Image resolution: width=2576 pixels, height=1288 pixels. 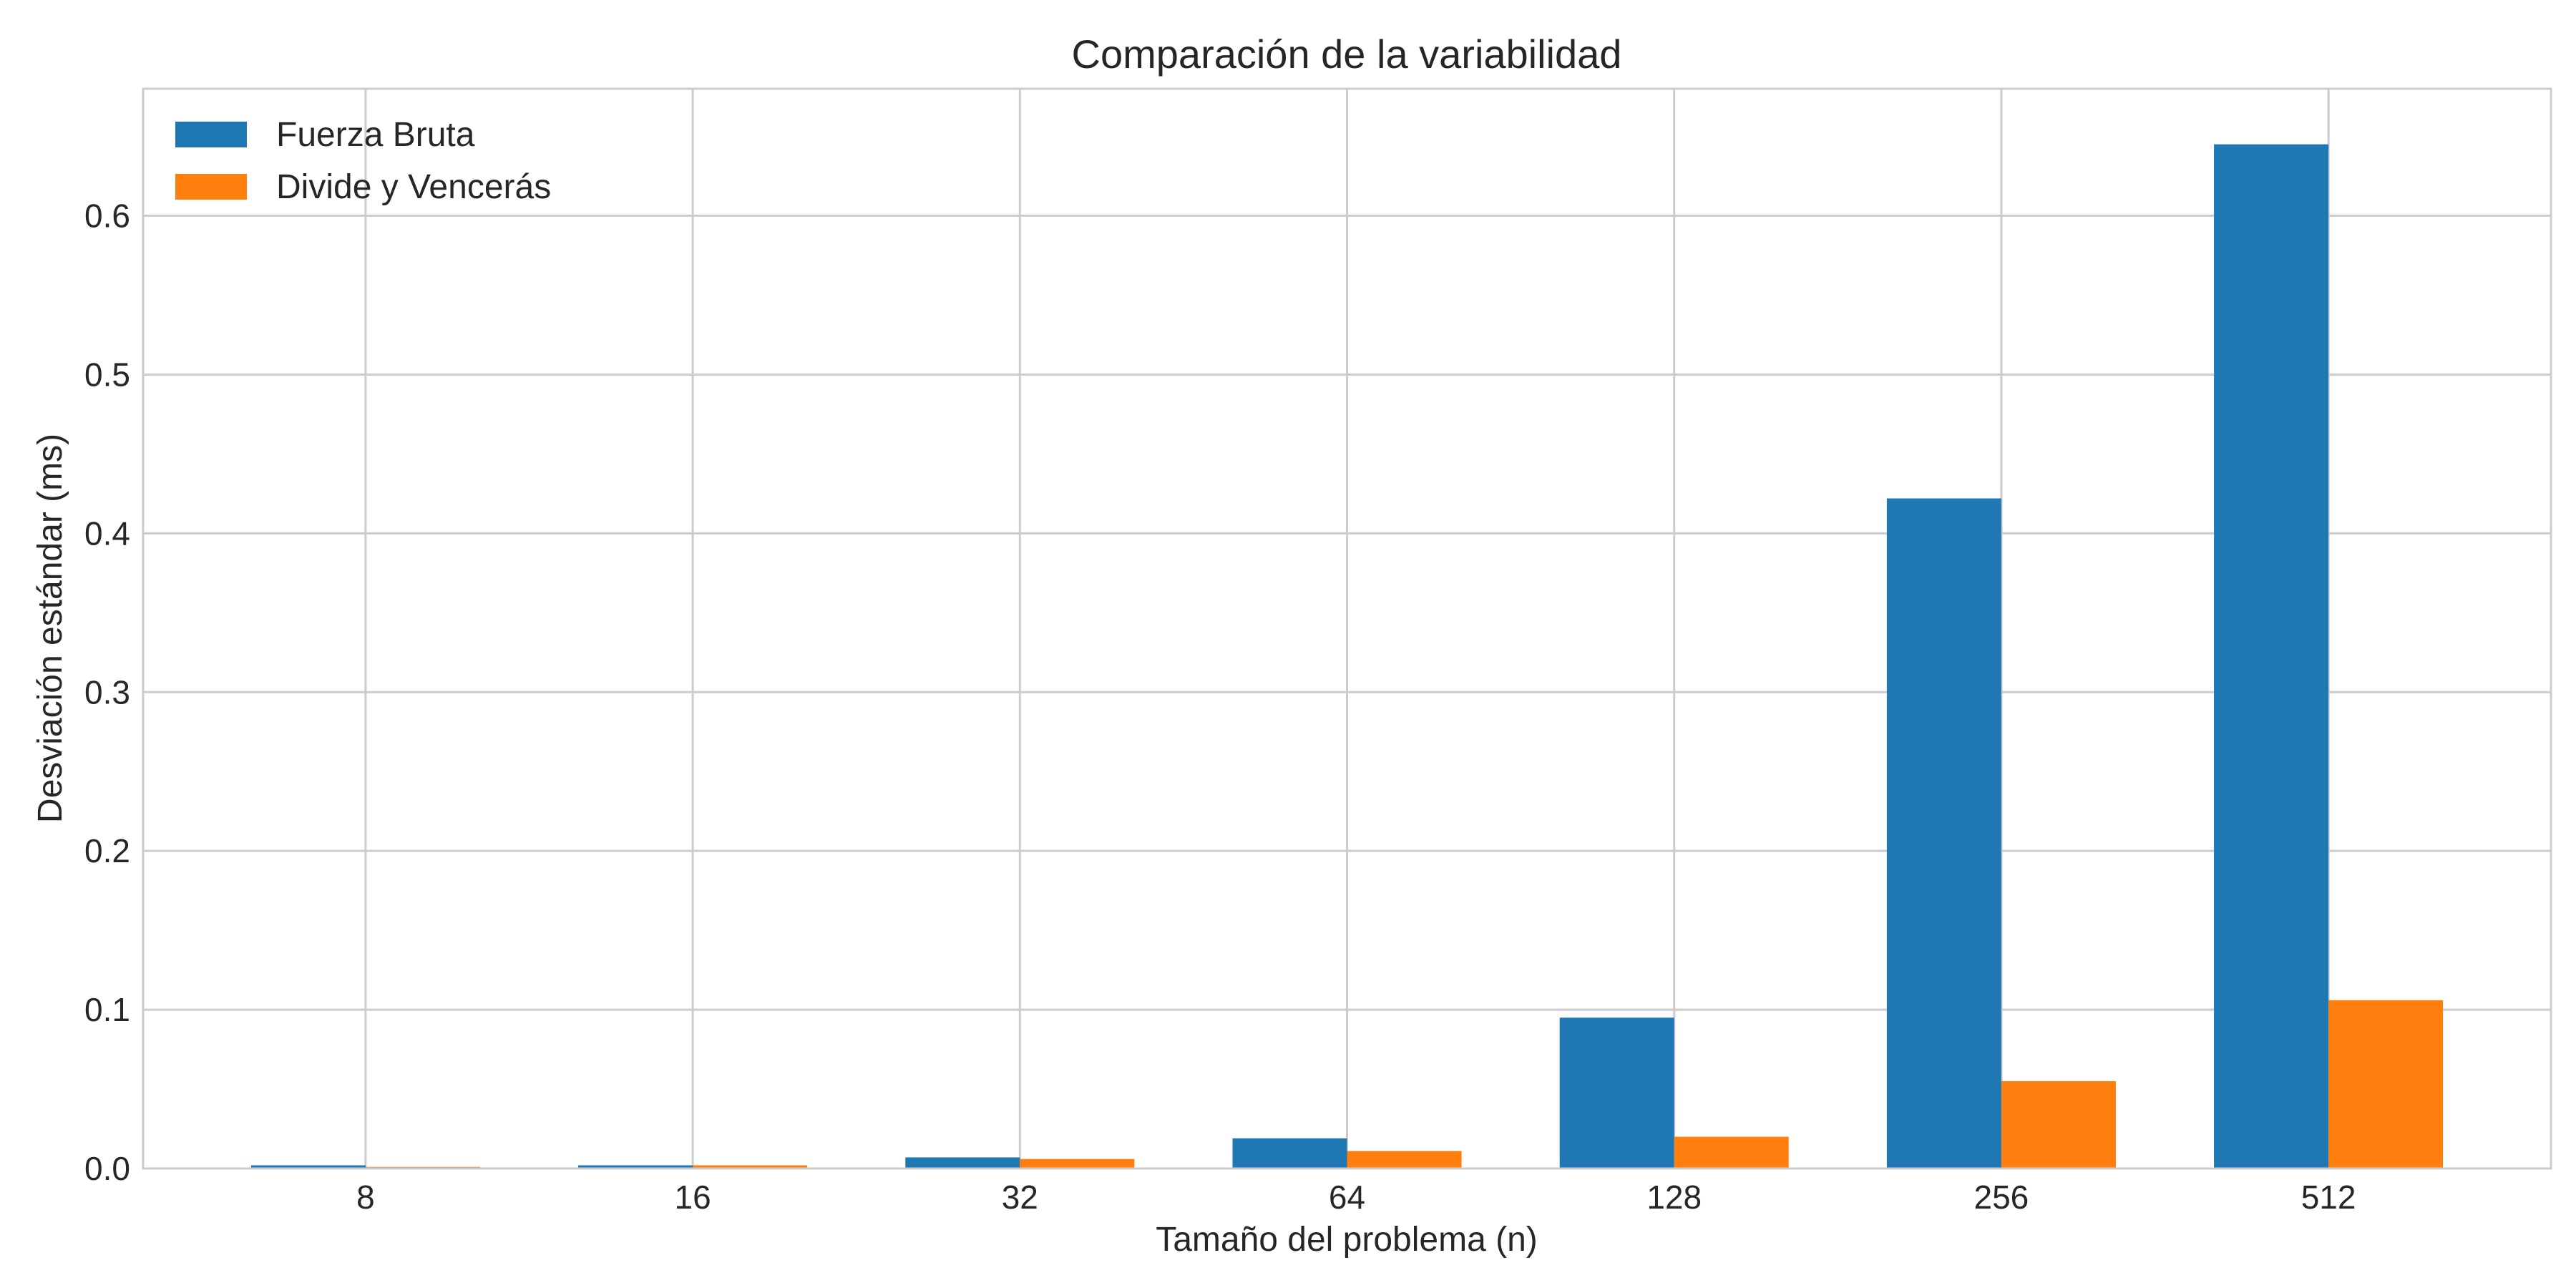 I want to click on x-tick-label: 128, so click(x=1674, y=1197).